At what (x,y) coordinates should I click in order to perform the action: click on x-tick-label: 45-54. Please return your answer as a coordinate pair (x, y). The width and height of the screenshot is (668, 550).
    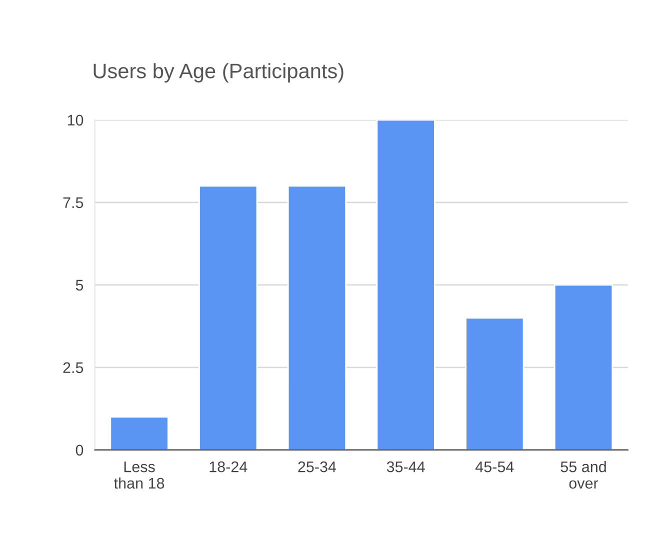
    Looking at the image, I should click on (494, 467).